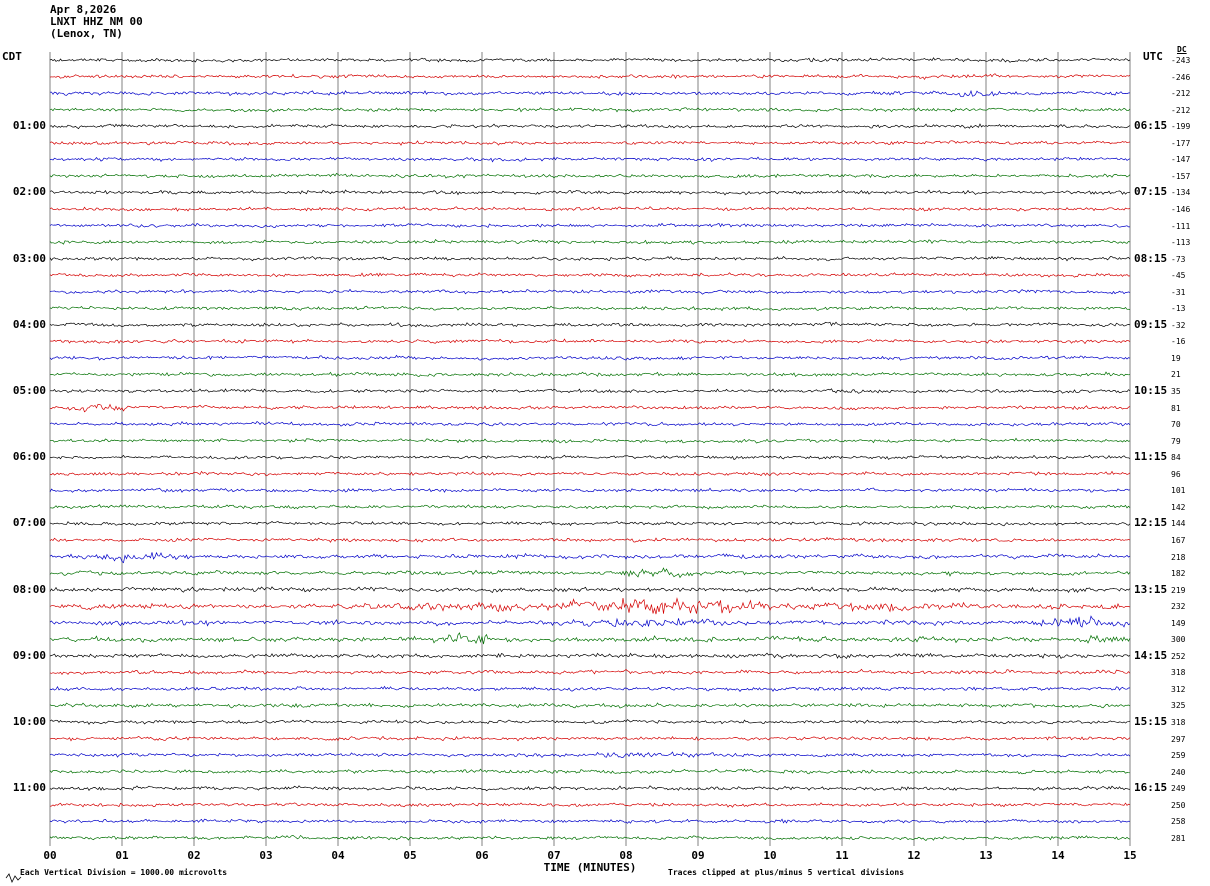 This screenshot has height=886, width=1210. Describe the element at coordinates (590, 867) in the screenshot. I see `x-axis-title: TIME (MINUTES)` at that location.